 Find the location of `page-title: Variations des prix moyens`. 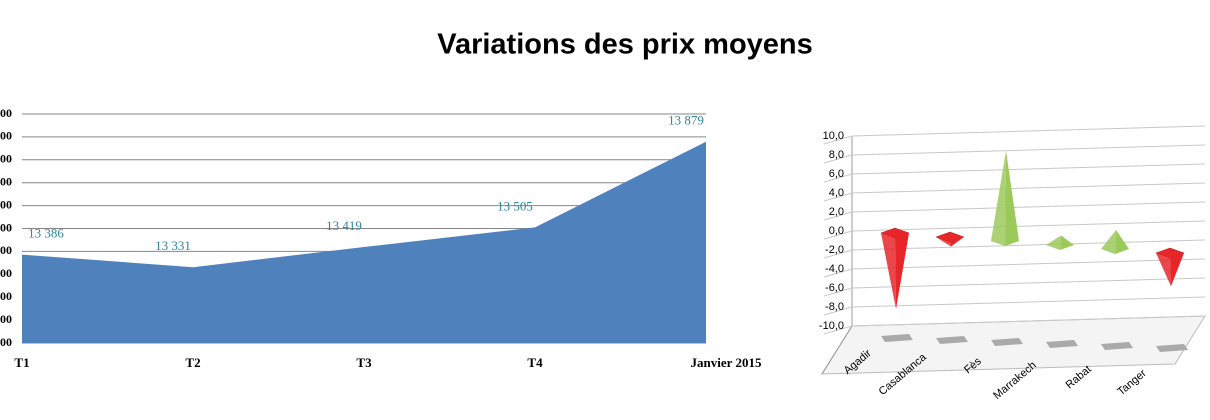

page-title: Variations des prix moyens is located at coordinates (625, 45).